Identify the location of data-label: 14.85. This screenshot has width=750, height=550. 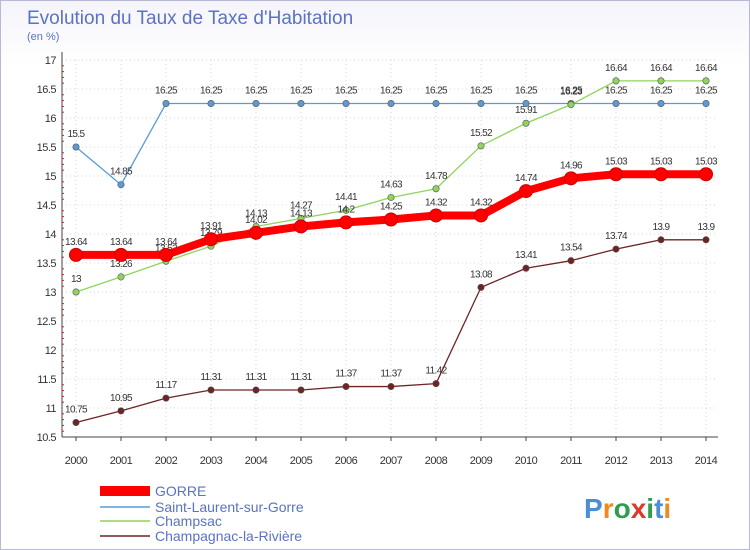
(121, 172).